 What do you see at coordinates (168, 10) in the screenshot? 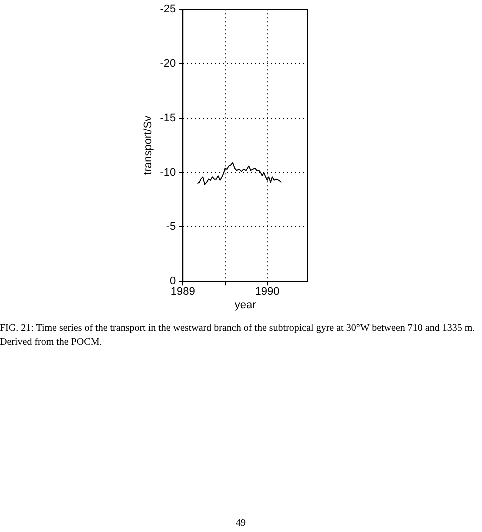
I see `y-tick-label: -25` at bounding box center [168, 10].